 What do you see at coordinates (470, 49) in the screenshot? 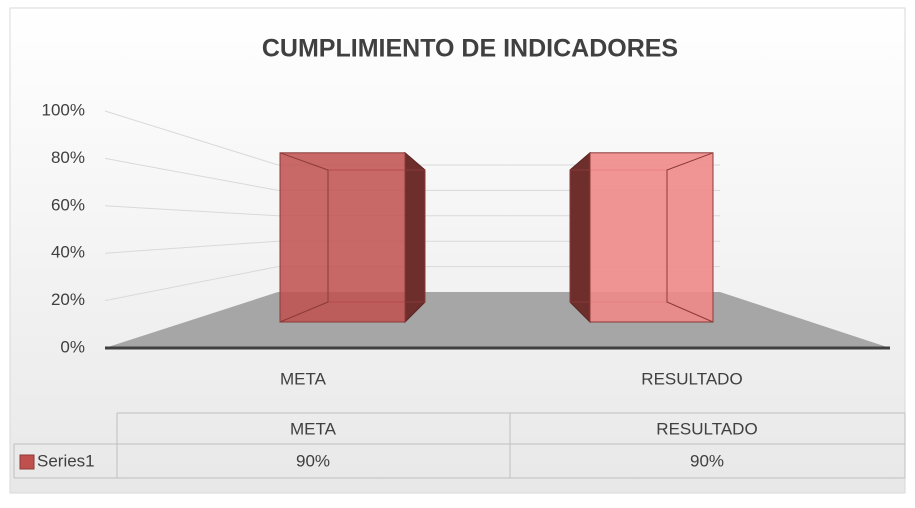
I see `chart-title: CUMPLIMIENTO DE INDICADORES` at bounding box center [470, 49].